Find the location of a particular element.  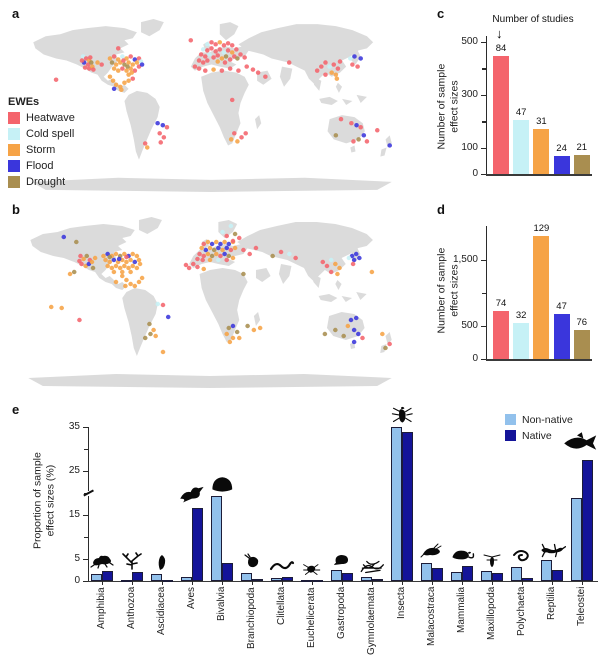

bird-icon is located at coordinates (192, 494).